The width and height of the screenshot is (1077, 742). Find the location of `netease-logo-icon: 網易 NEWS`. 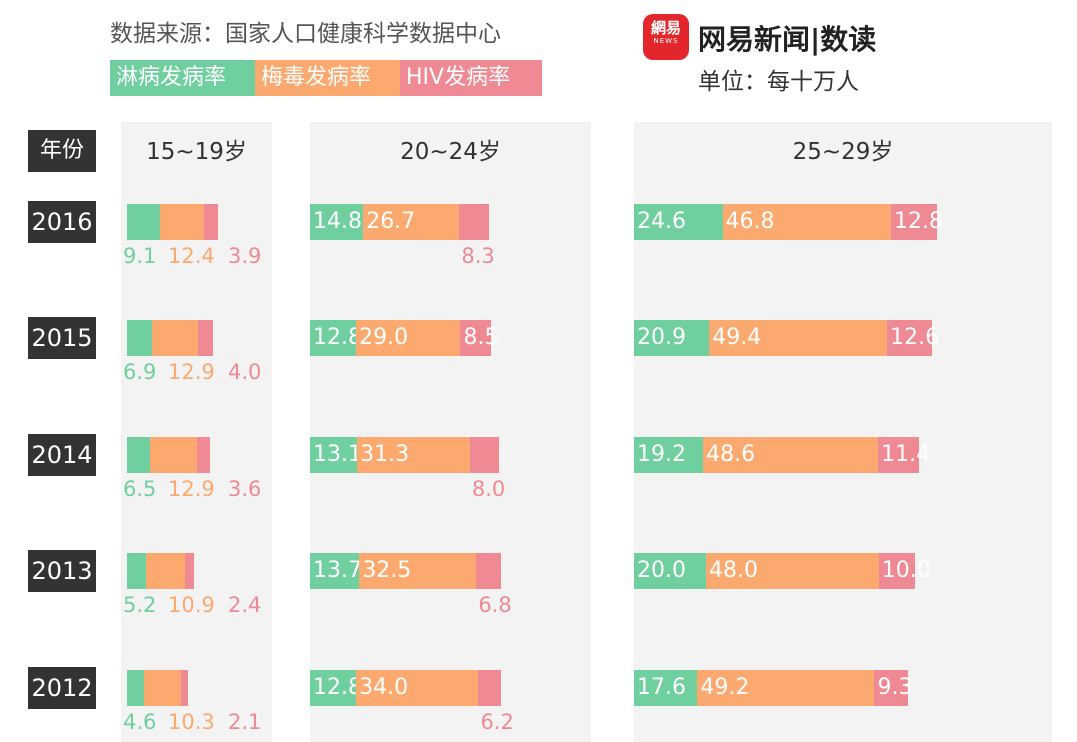

netease-logo-icon: 網易 NEWS is located at coordinates (666, 37).